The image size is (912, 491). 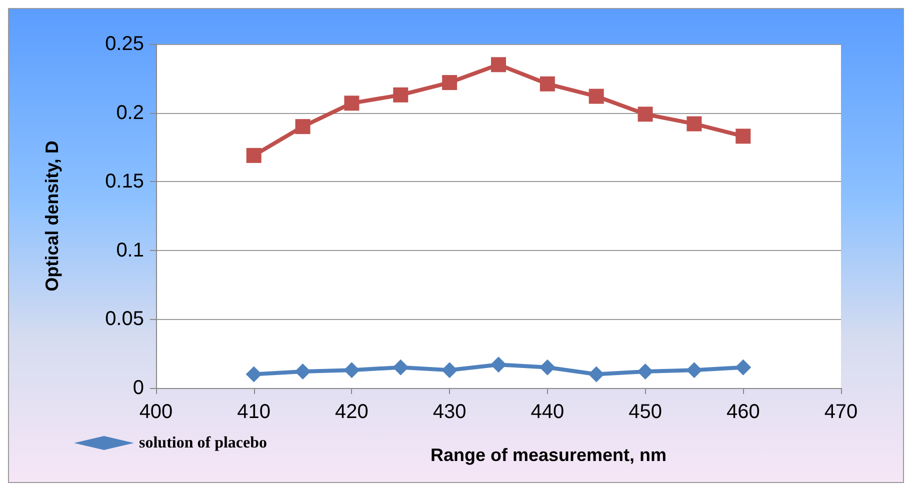 I want to click on y-tick-label: 0.15, so click(x=124, y=181).